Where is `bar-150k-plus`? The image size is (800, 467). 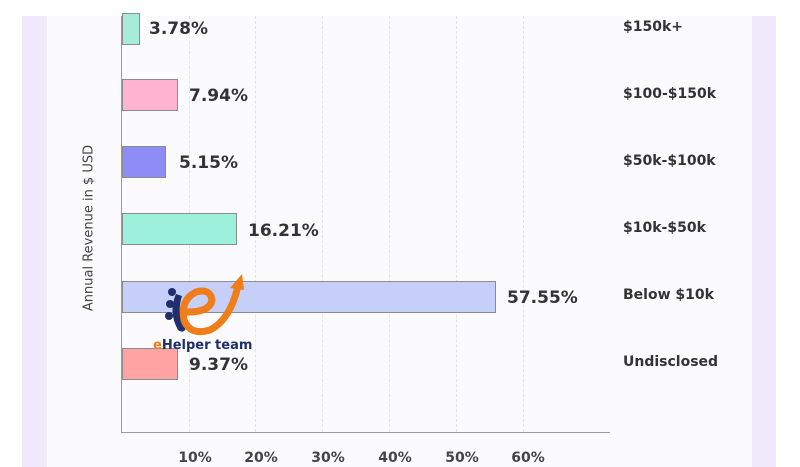
bar-150k-plus is located at coordinates (131, 29).